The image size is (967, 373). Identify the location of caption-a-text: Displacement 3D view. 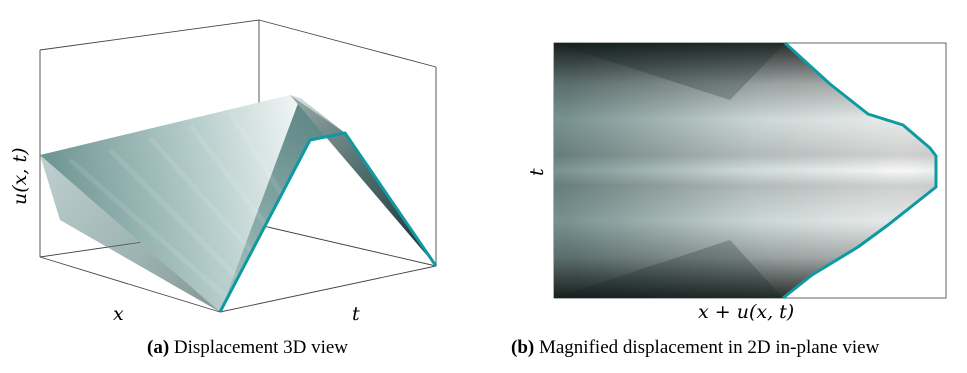
(261, 347).